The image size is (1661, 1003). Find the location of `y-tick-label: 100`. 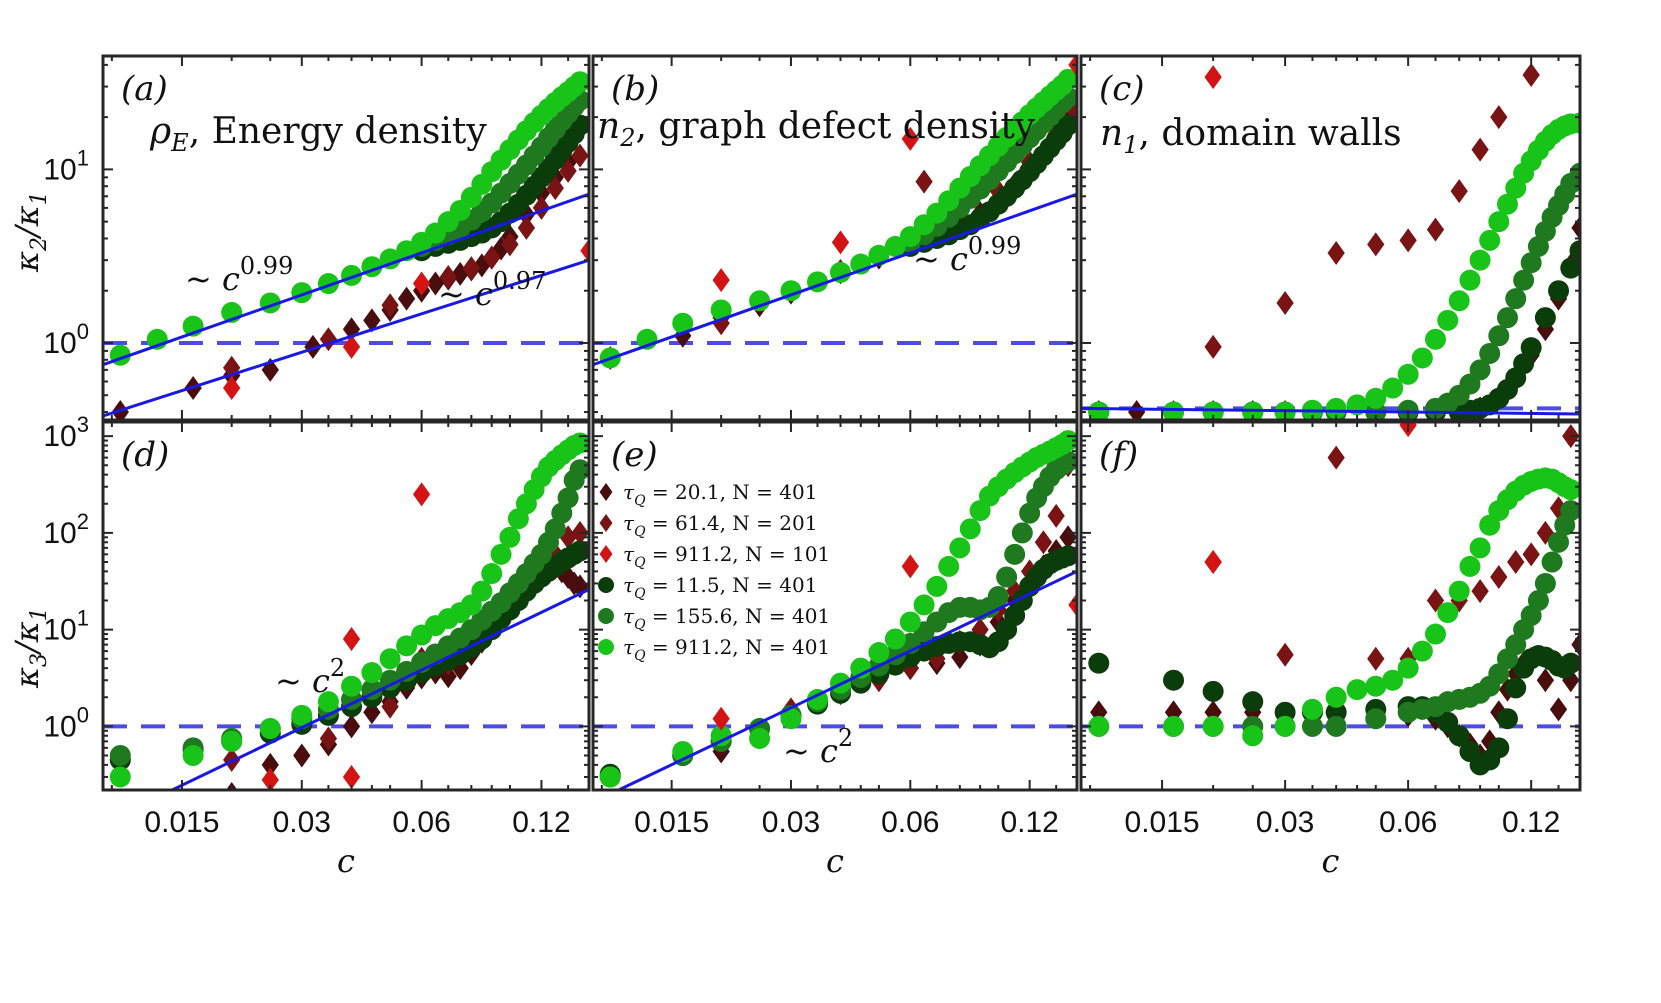

y-tick-label: 100 is located at coordinates (66, 722).